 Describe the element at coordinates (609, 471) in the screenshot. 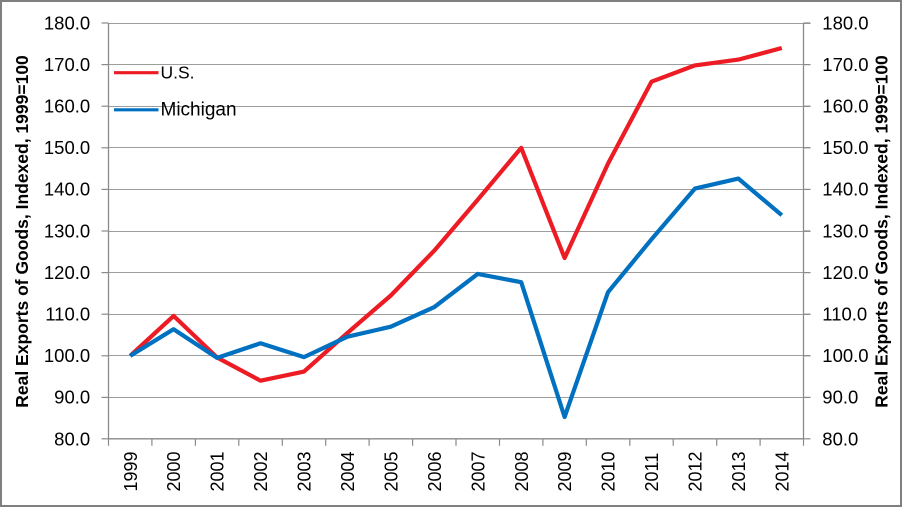

I see `svg-text: 2010` at that location.